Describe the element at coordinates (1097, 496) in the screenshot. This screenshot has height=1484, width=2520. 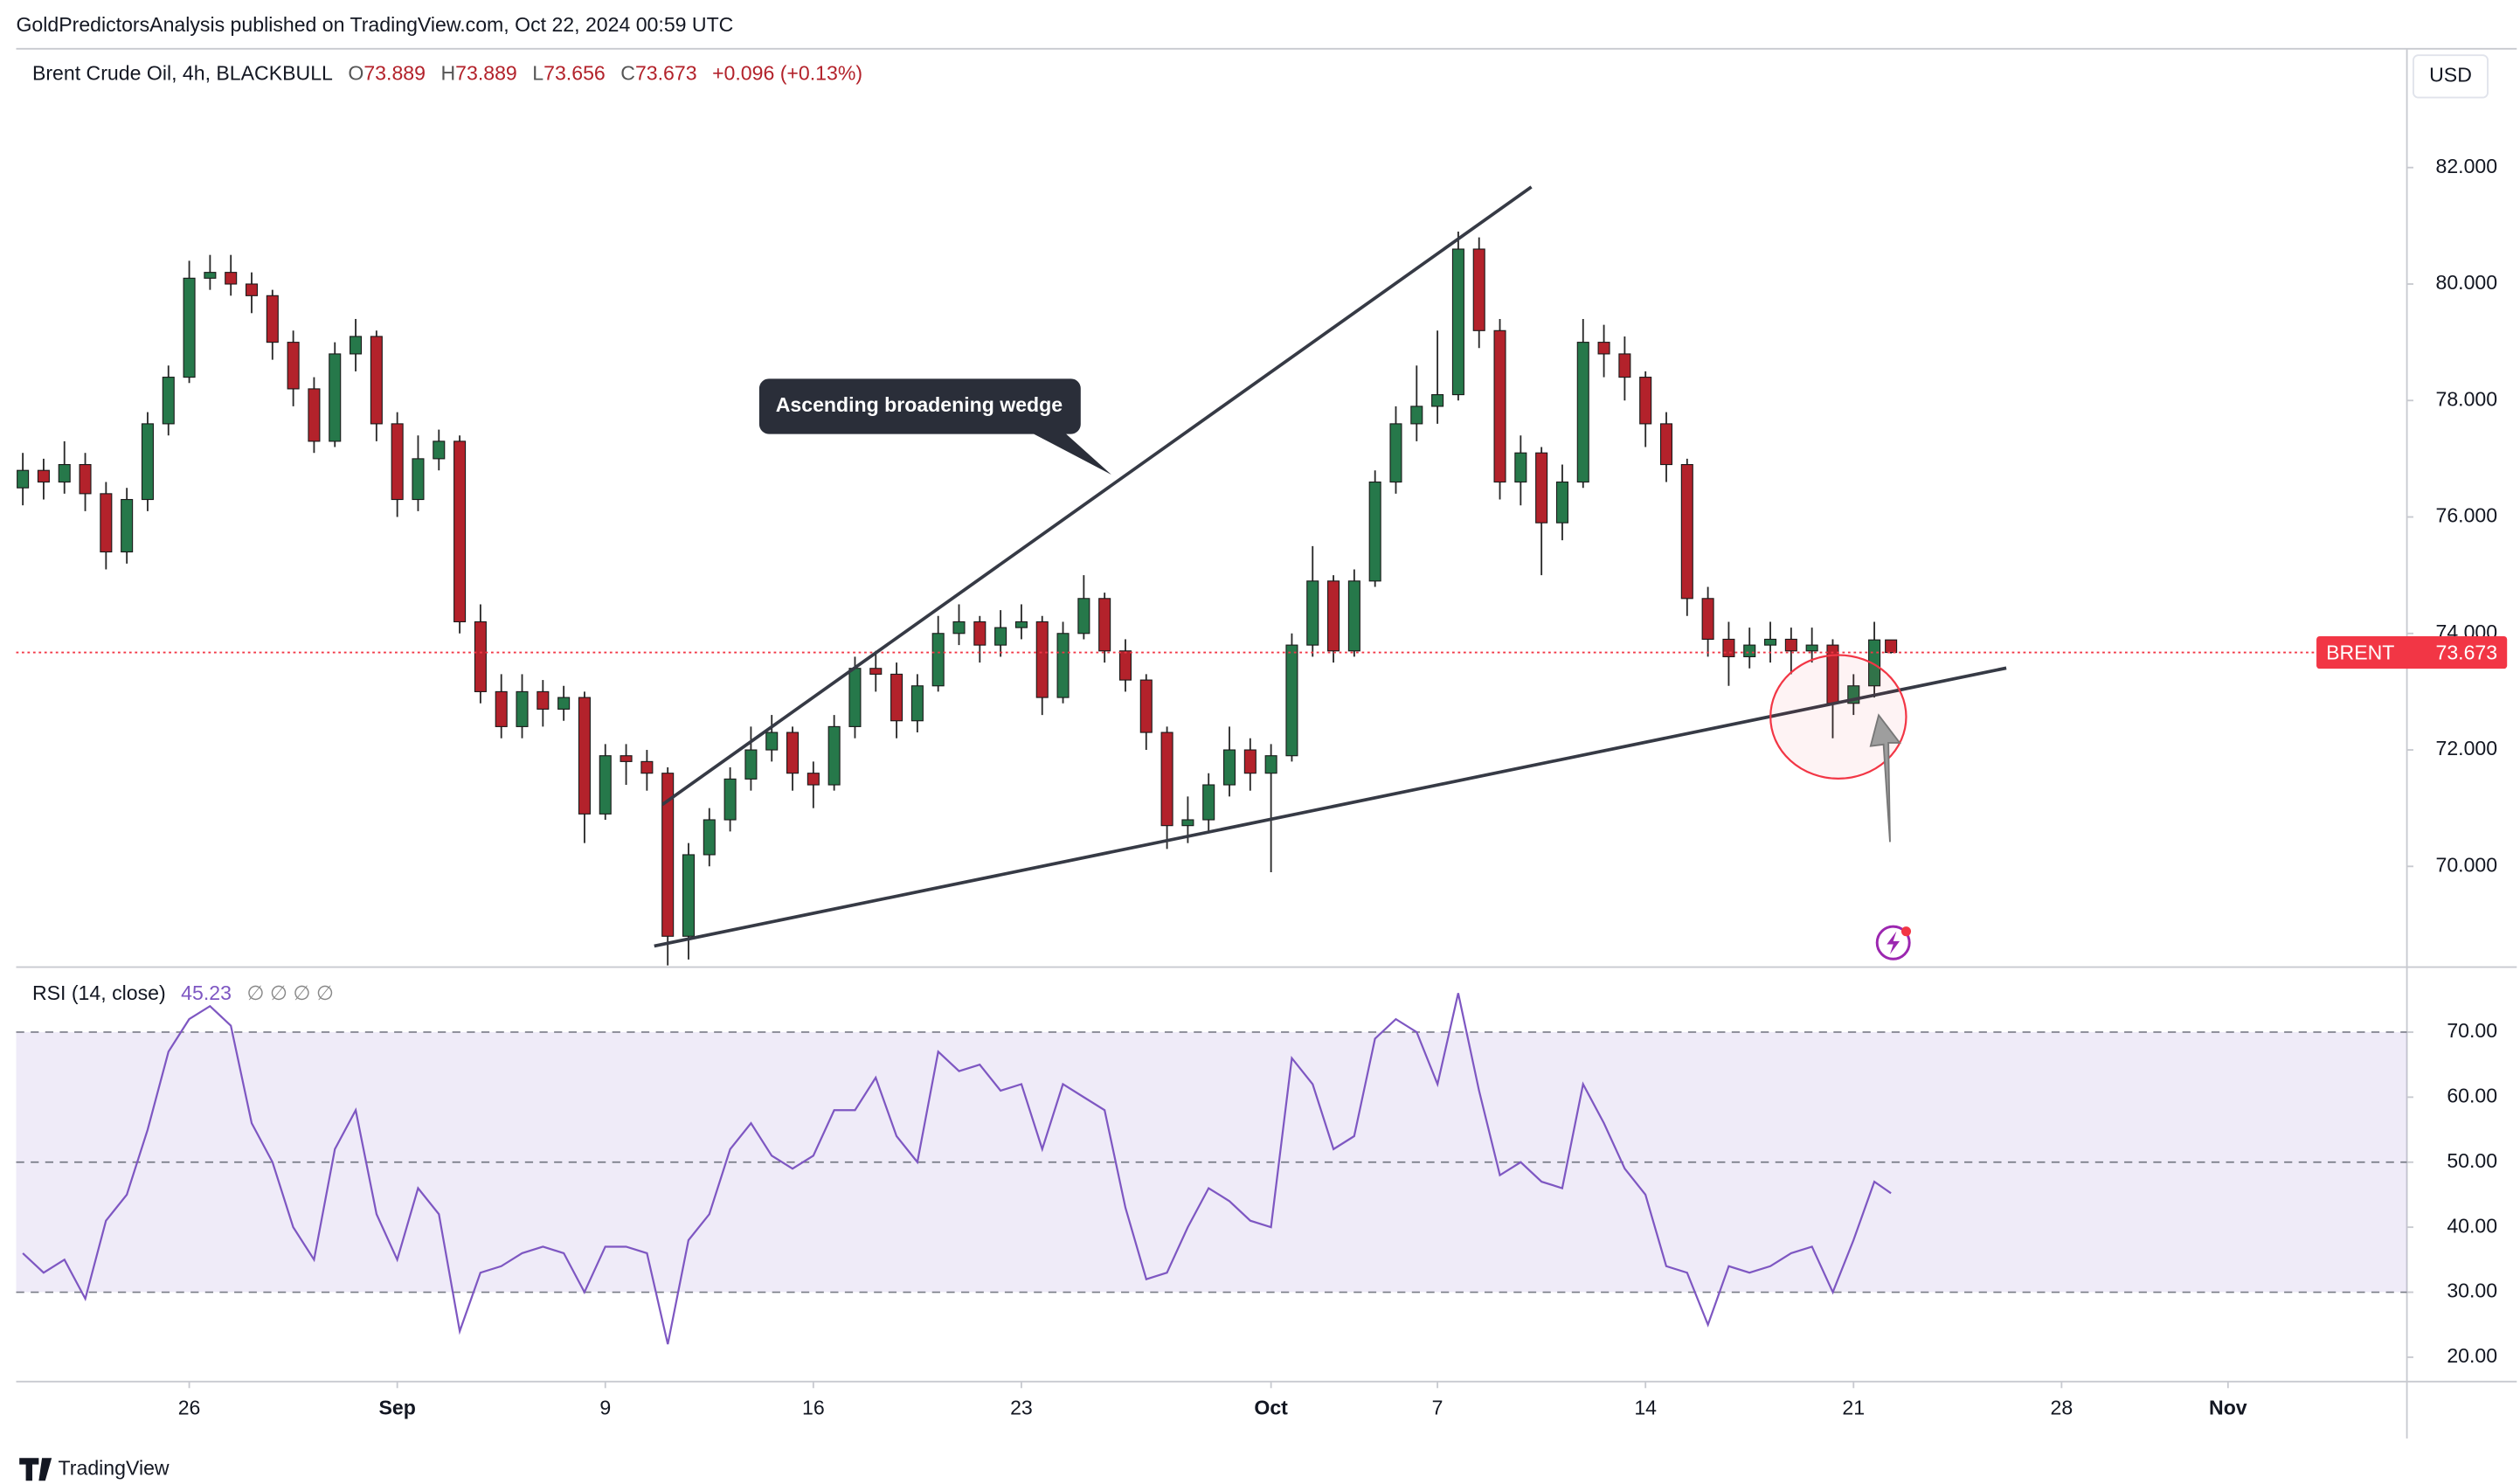
I see `wedge-upper-line` at that location.